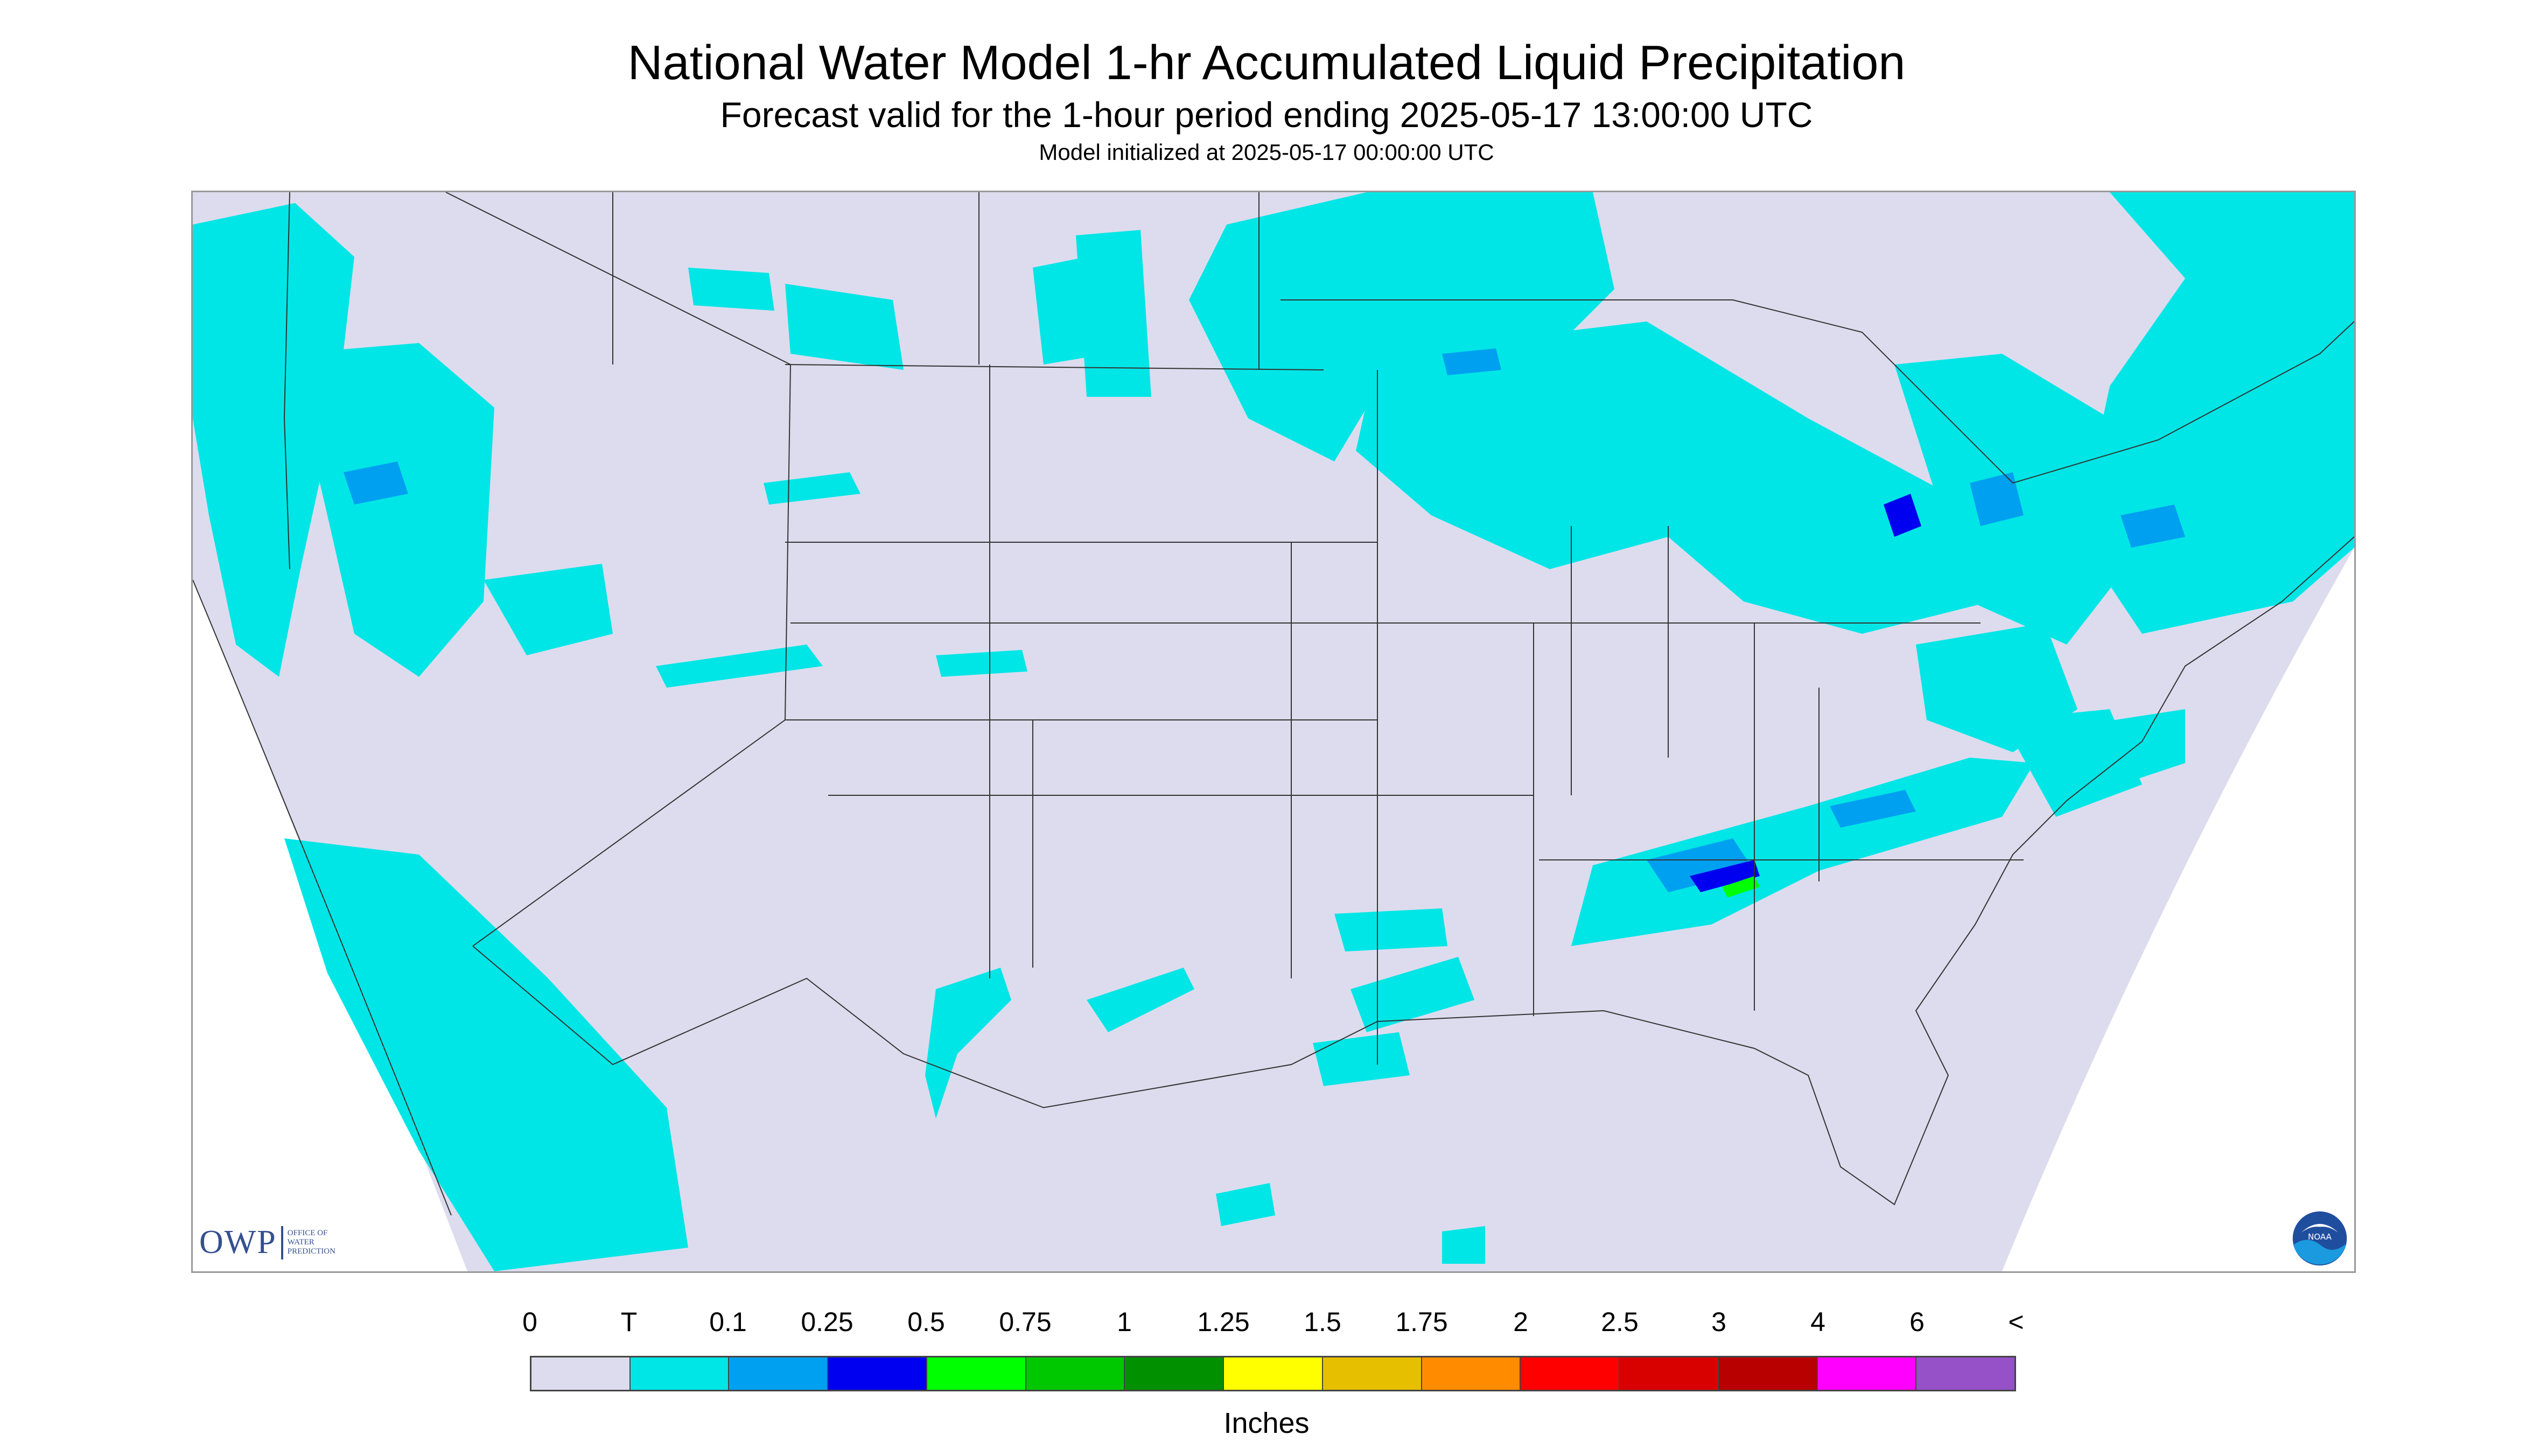 This screenshot has height=1456, width=2533. Describe the element at coordinates (827, 1322) in the screenshot. I see `legend-tick-label: 0.25` at that location.